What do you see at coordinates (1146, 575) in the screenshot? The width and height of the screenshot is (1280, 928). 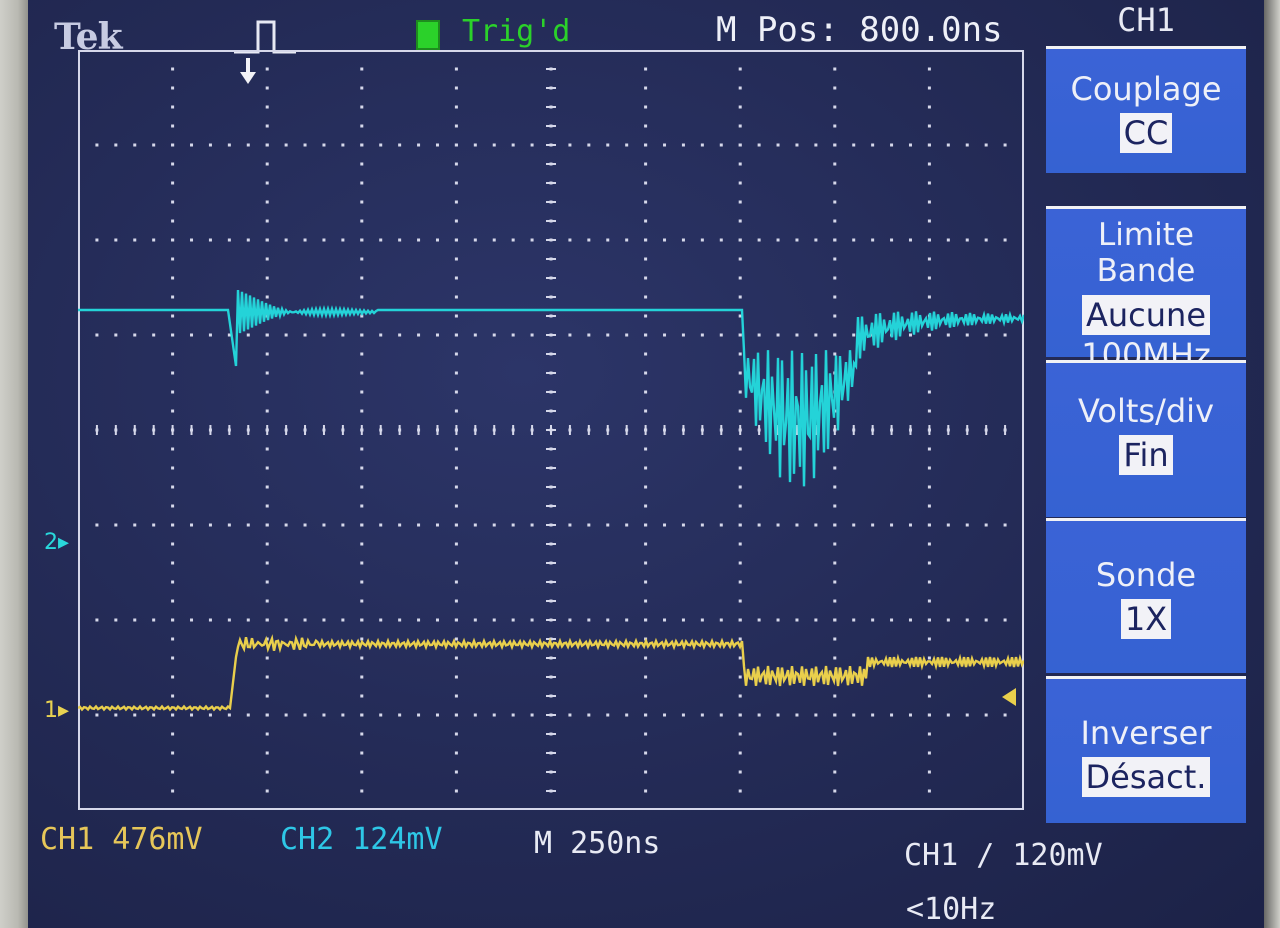 I see `menu-item-label: Sonde` at bounding box center [1146, 575].